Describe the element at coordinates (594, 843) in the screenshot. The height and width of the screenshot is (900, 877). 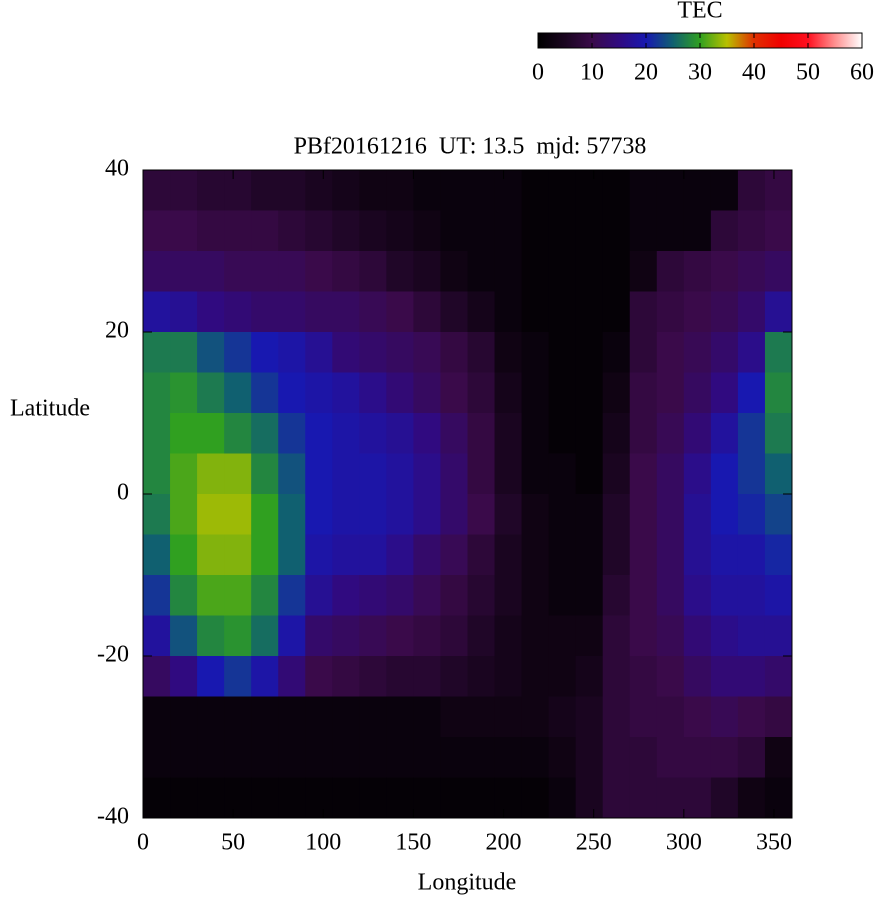
I see `x-tick-label: 250` at that location.